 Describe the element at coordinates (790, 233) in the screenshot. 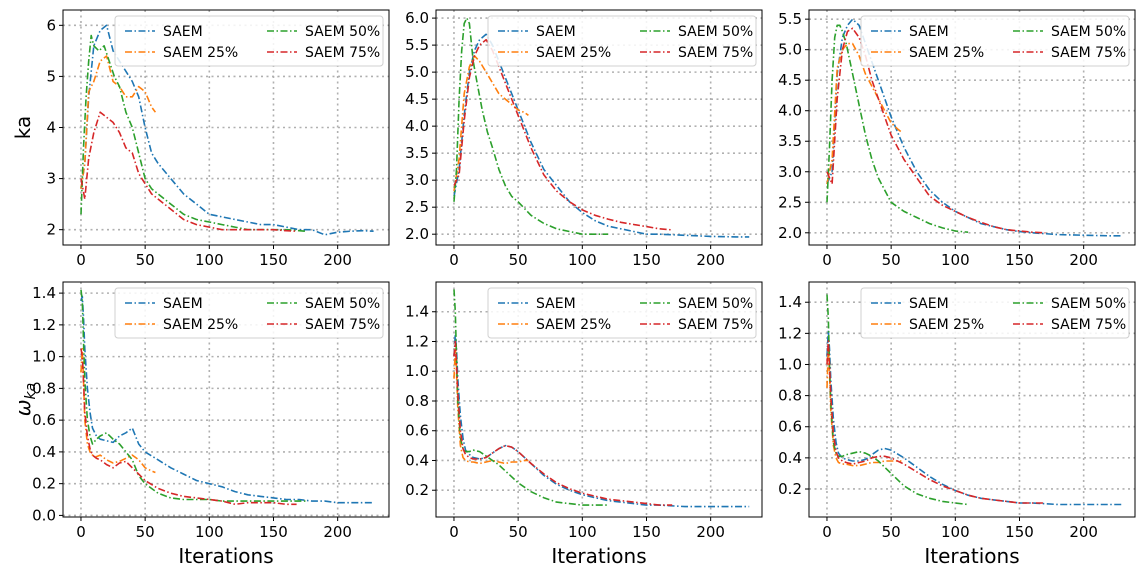

I see `y-tick-label: 2.0` at that location.